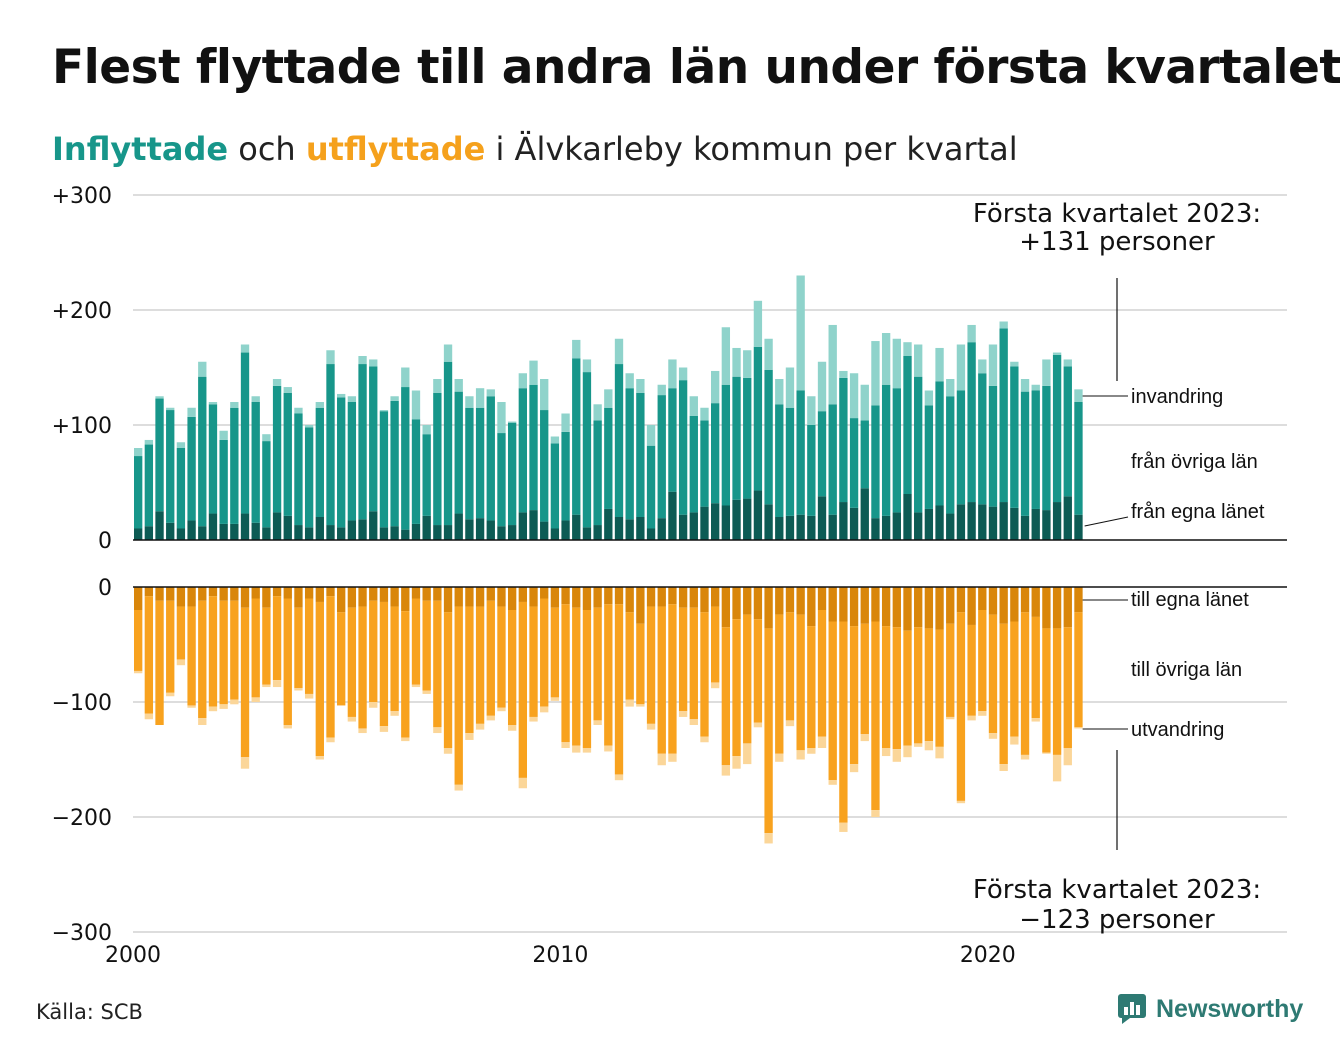  I want to click on annotation-top-line1: Första kvartalet 2023:, so click(1117, 214).